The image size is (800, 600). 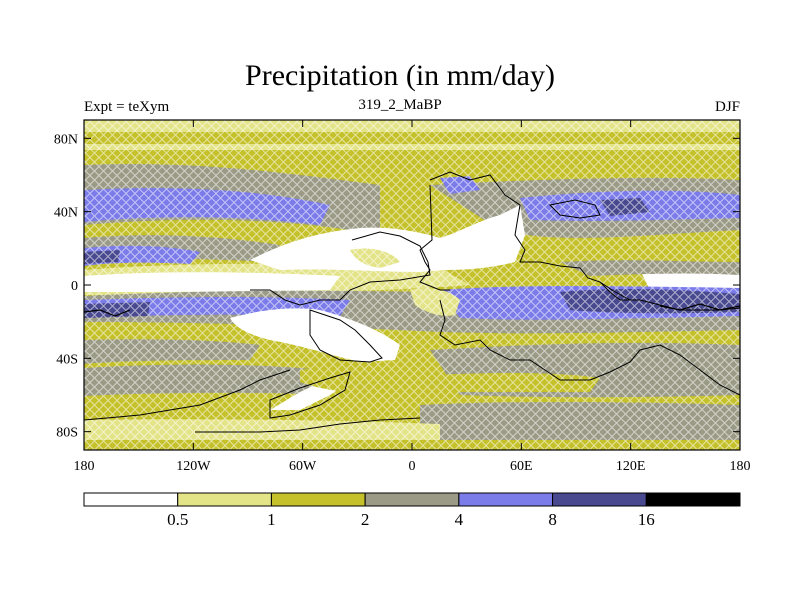 I want to click on lat-tick-label: 80S, so click(x=67, y=433).